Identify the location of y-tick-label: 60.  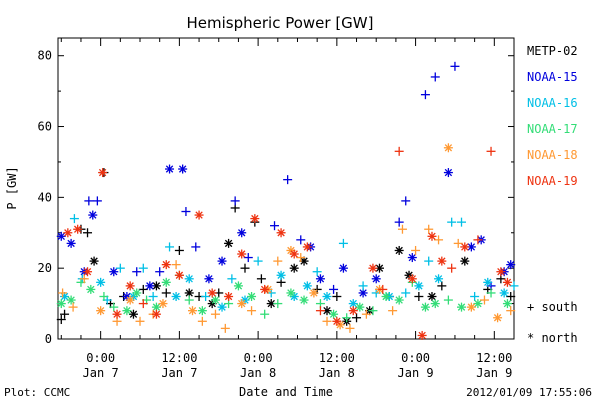
(45, 127).